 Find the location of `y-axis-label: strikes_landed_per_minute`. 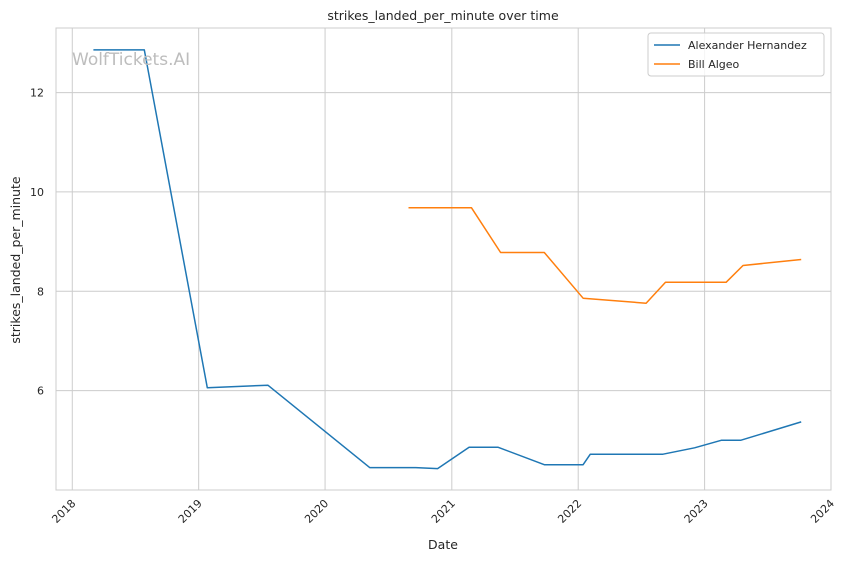

y-axis-label: strikes_landed_per_minute is located at coordinates (15, 260).